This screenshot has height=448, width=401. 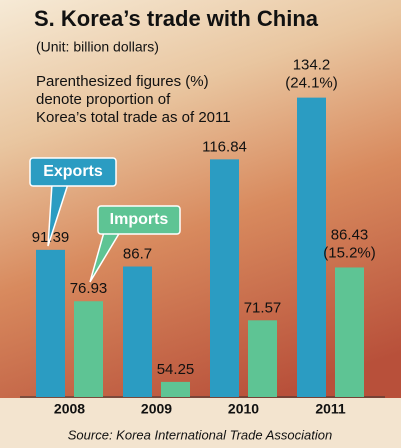 I want to click on note-line: Korea’s total trade as of 2011, so click(x=133, y=117).